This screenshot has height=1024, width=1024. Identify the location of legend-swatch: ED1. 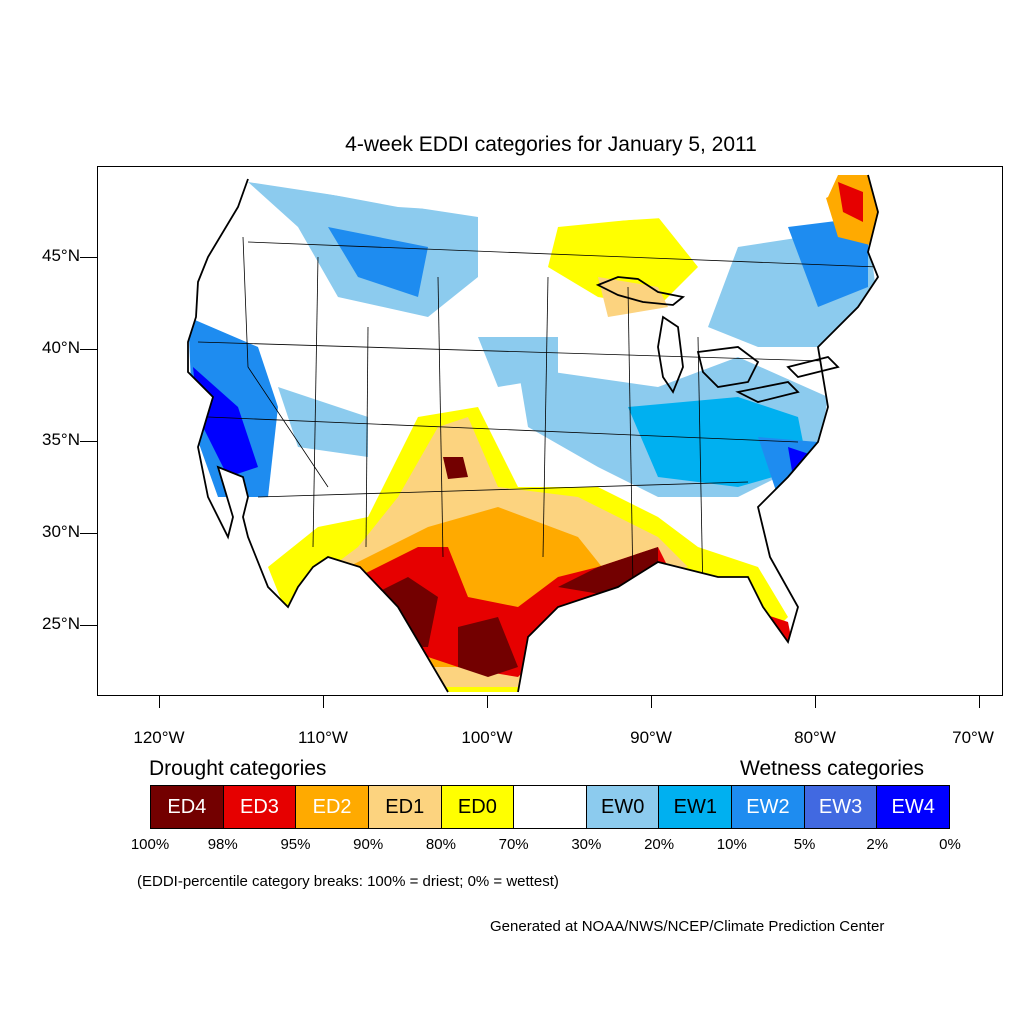
(405, 807).